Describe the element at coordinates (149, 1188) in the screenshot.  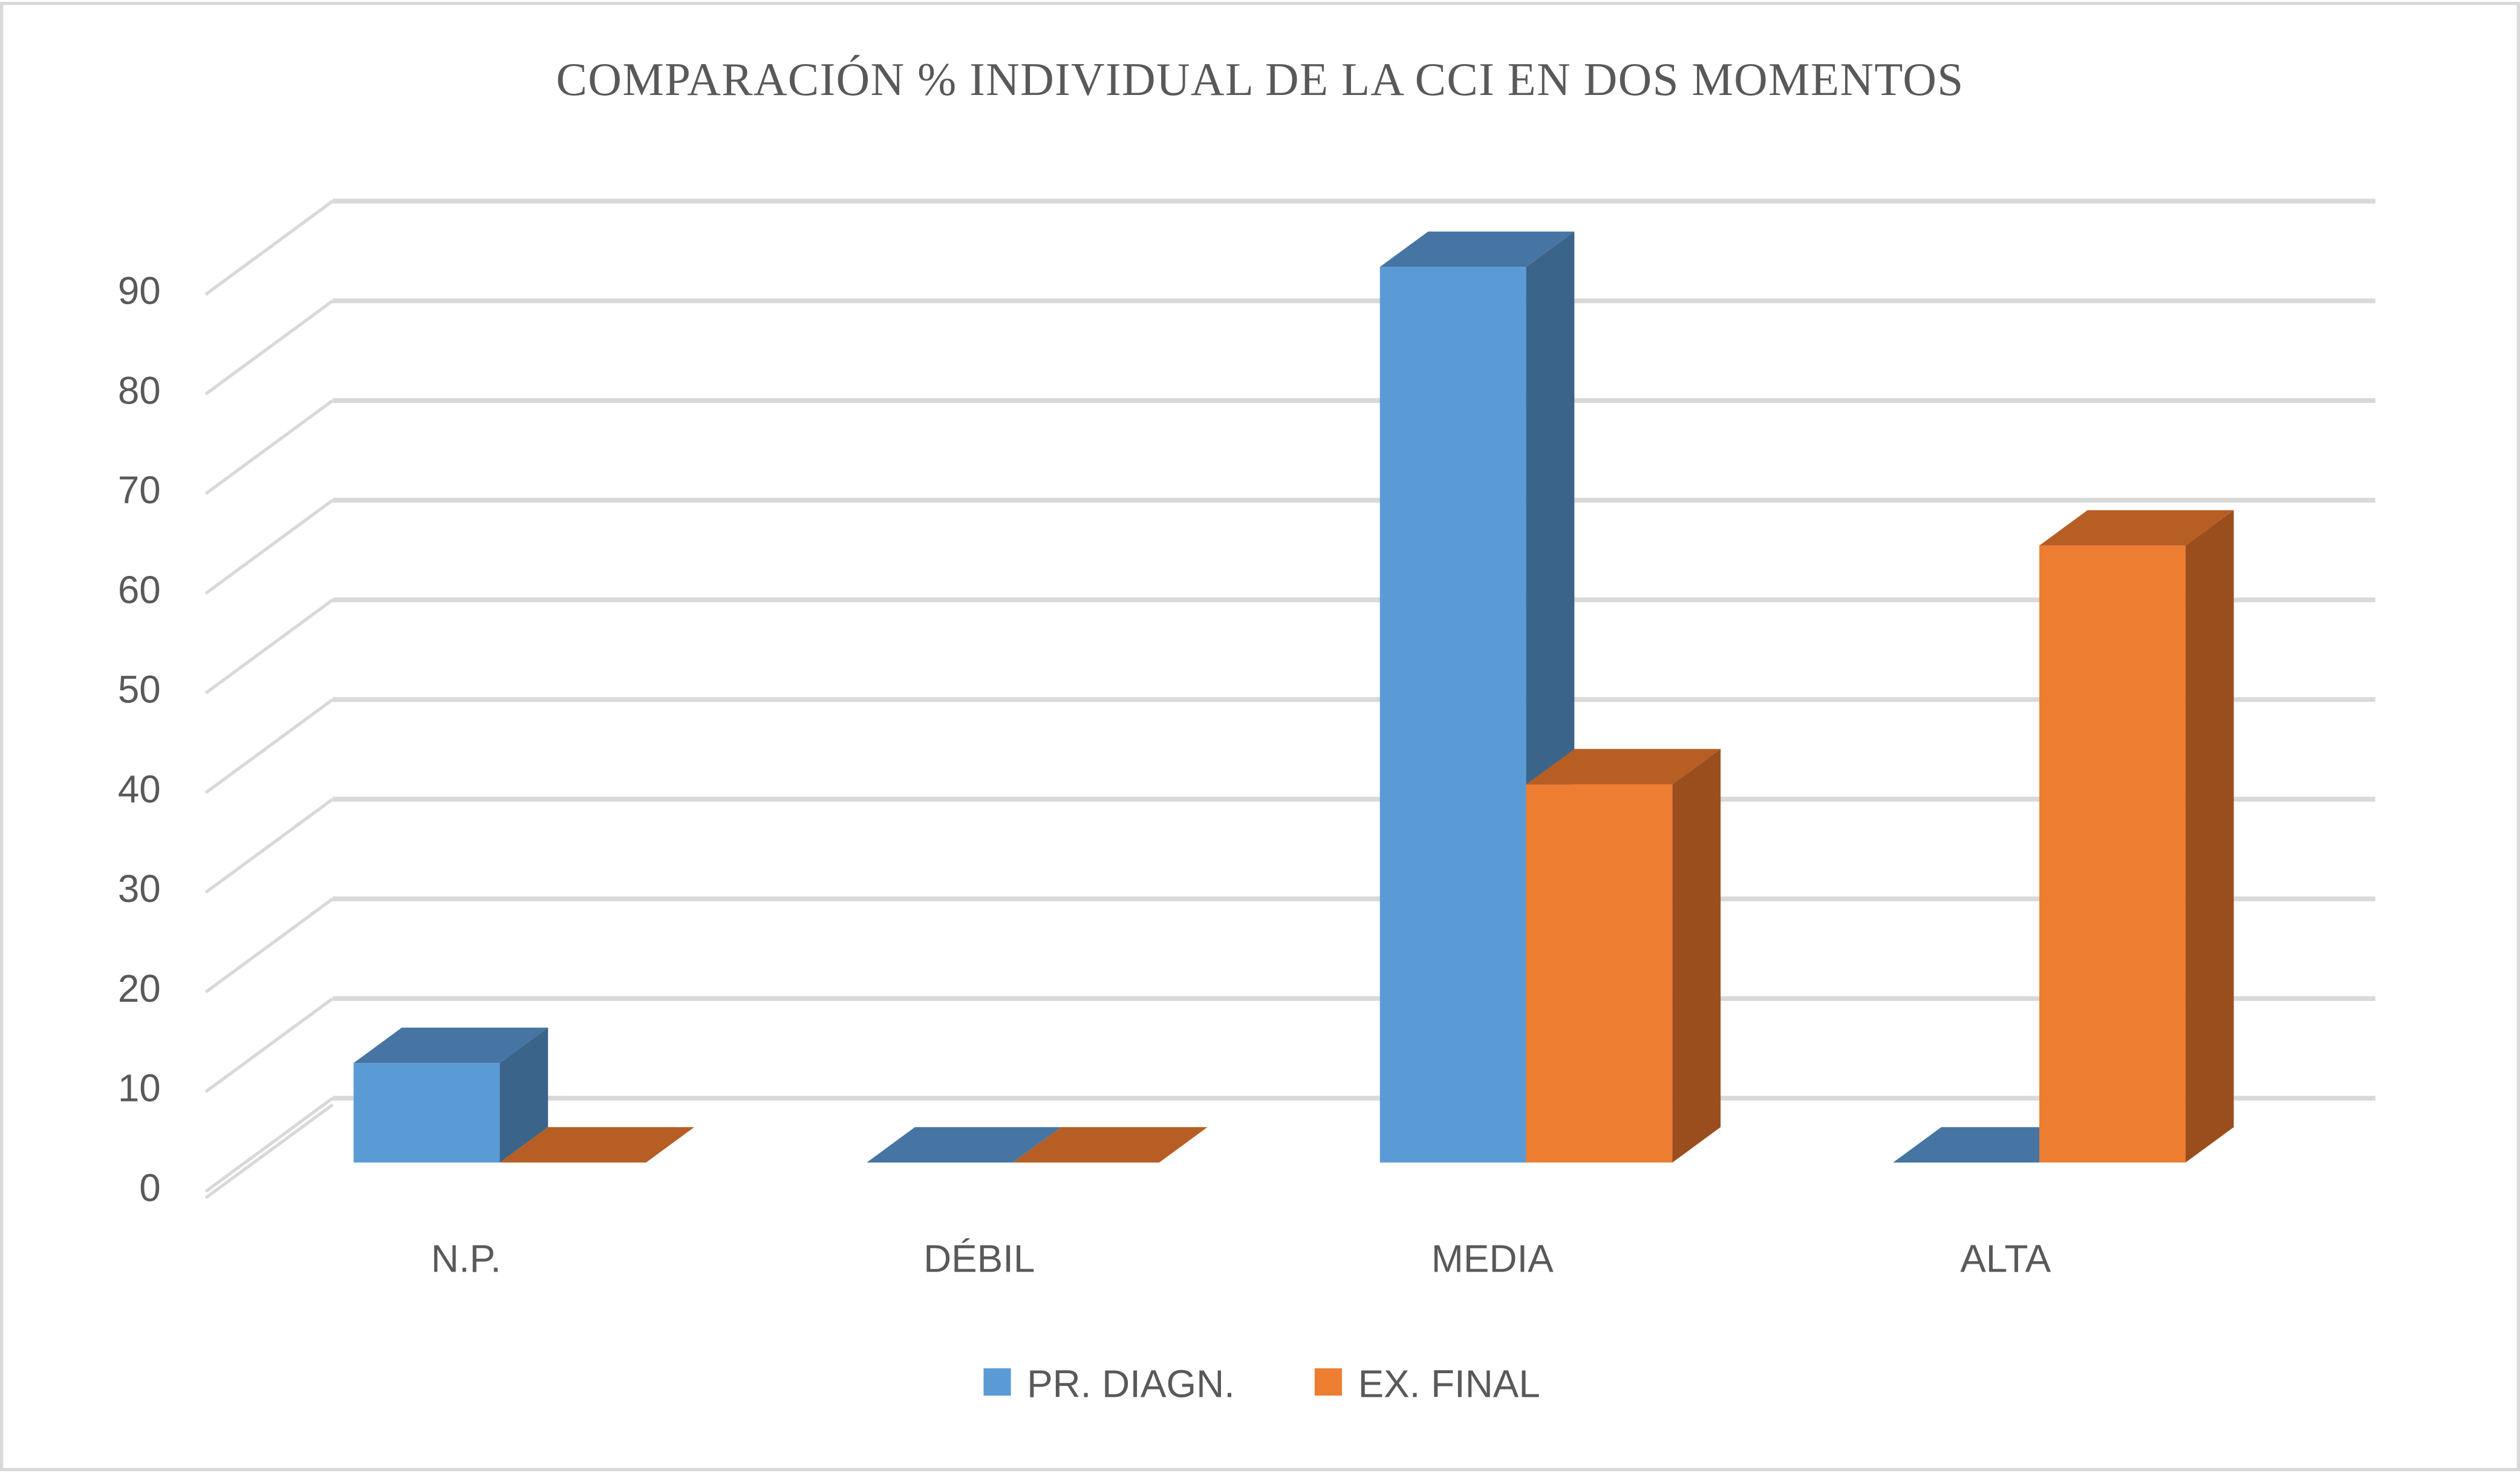
I see `y-tick-label: 0` at that location.